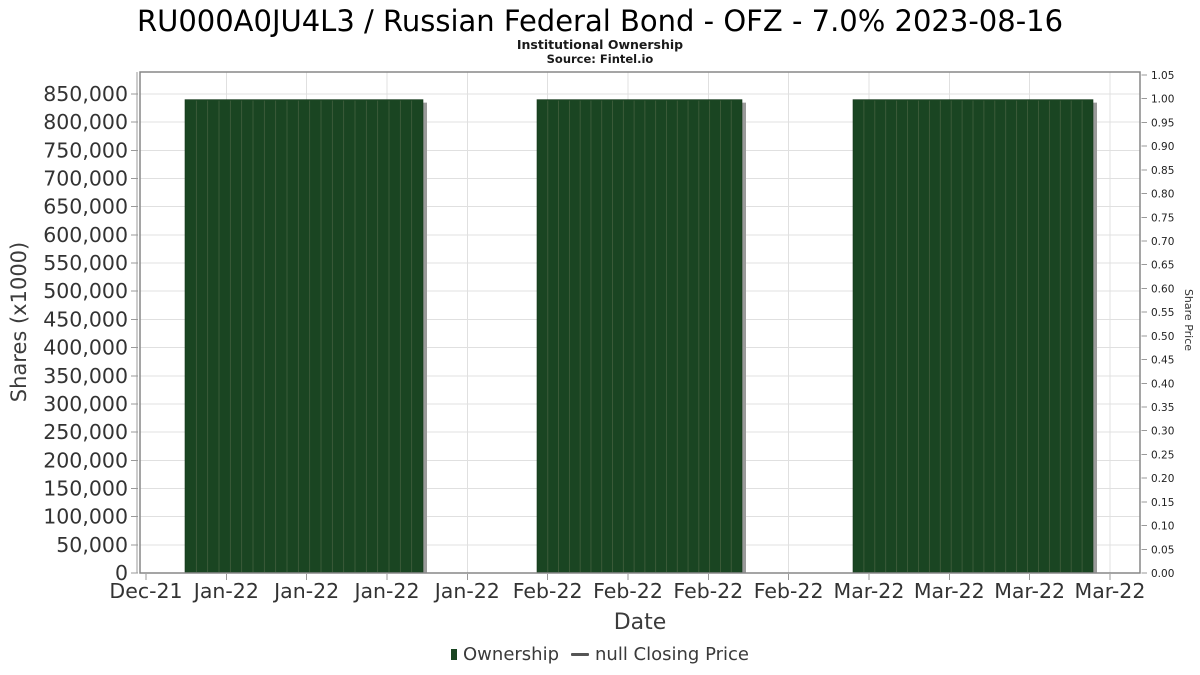 The height and width of the screenshot is (675, 1200). What do you see at coordinates (1162, 147) in the screenshot?
I see `y-axis-right-tick-label: 0.90` at bounding box center [1162, 147].